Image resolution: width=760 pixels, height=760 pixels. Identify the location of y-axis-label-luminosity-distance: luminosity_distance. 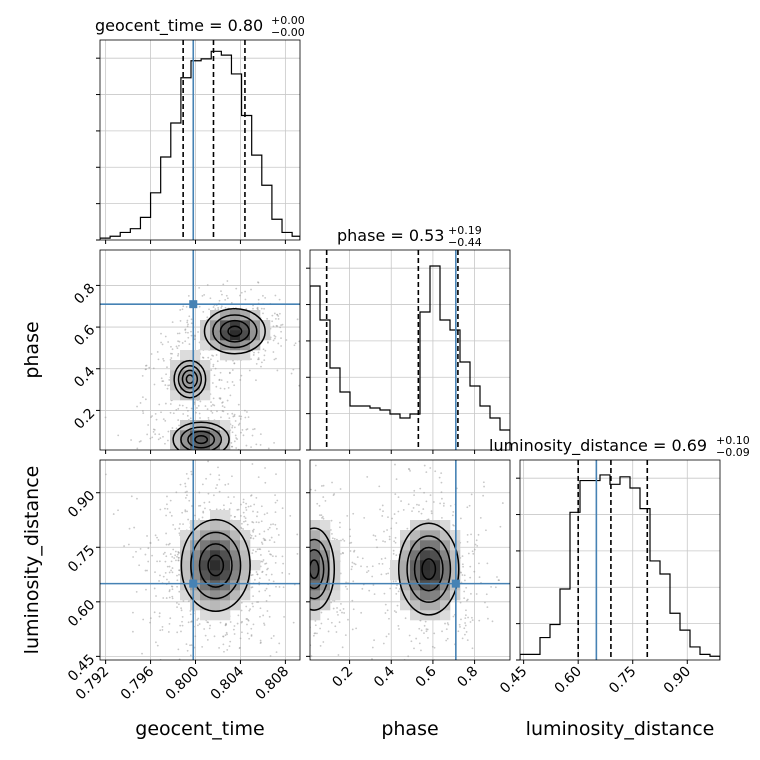
(32, 560).